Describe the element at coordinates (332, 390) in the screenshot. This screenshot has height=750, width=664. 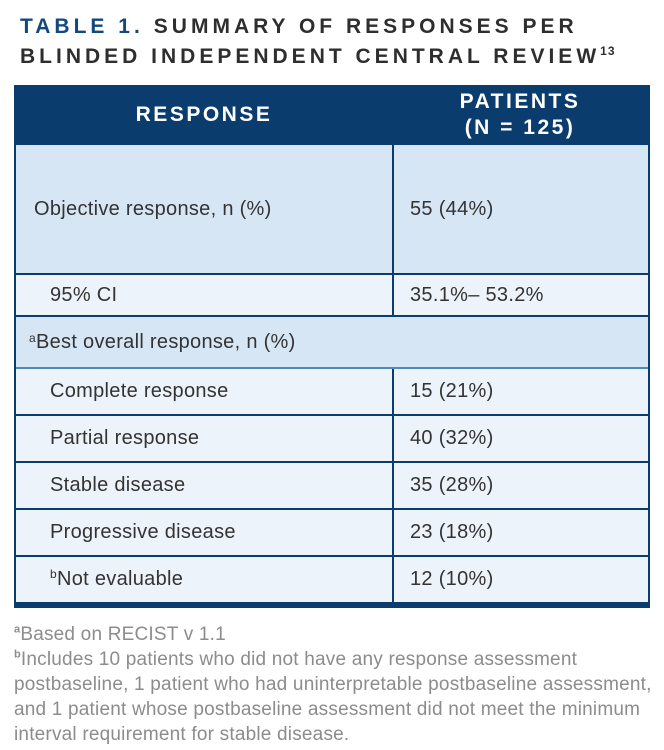
I see `table-row: Complete response 15 (21%)` at that location.